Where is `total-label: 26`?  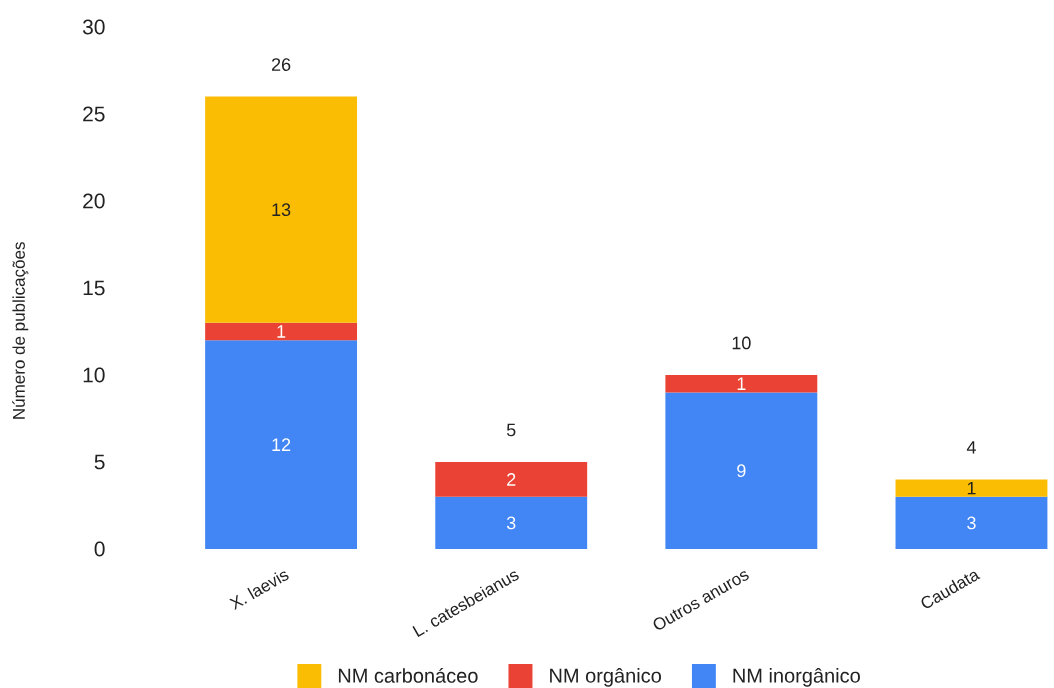 total-label: 26 is located at coordinates (281, 64).